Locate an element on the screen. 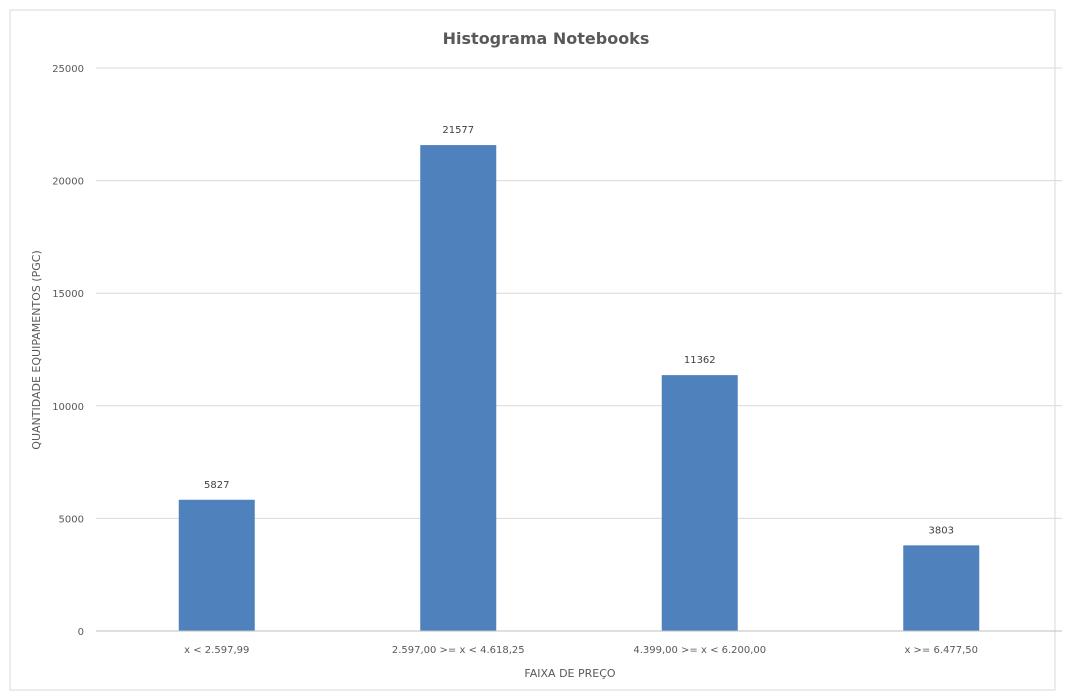 The height and width of the screenshot is (694, 1065). x-tick-label: x >= 6.477,50 is located at coordinates (941, 650).